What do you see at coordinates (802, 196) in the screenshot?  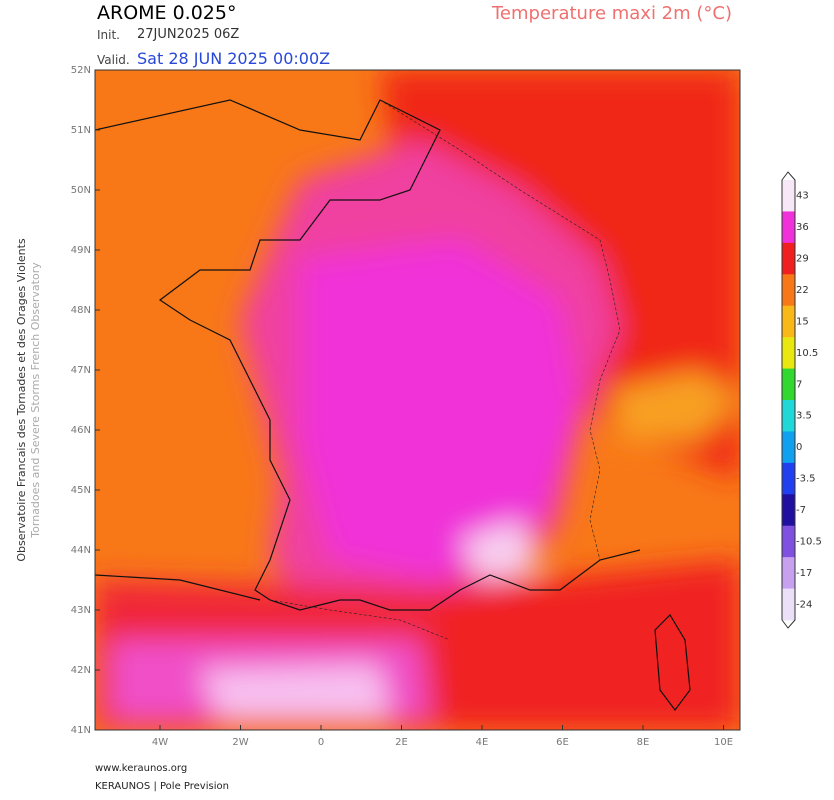 I see `colorbar-label: 43` at bounding box center [802, 196].